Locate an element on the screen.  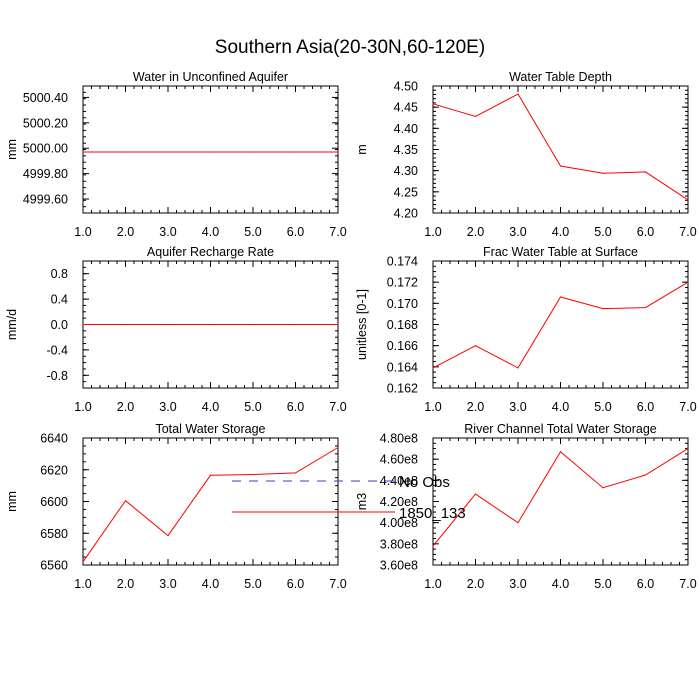
y-tick-label: 0.172 is located at coordinates (402, 283).